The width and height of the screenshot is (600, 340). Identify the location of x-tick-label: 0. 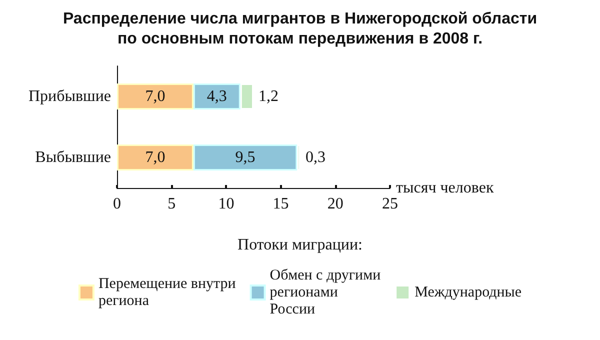
(117, 204).